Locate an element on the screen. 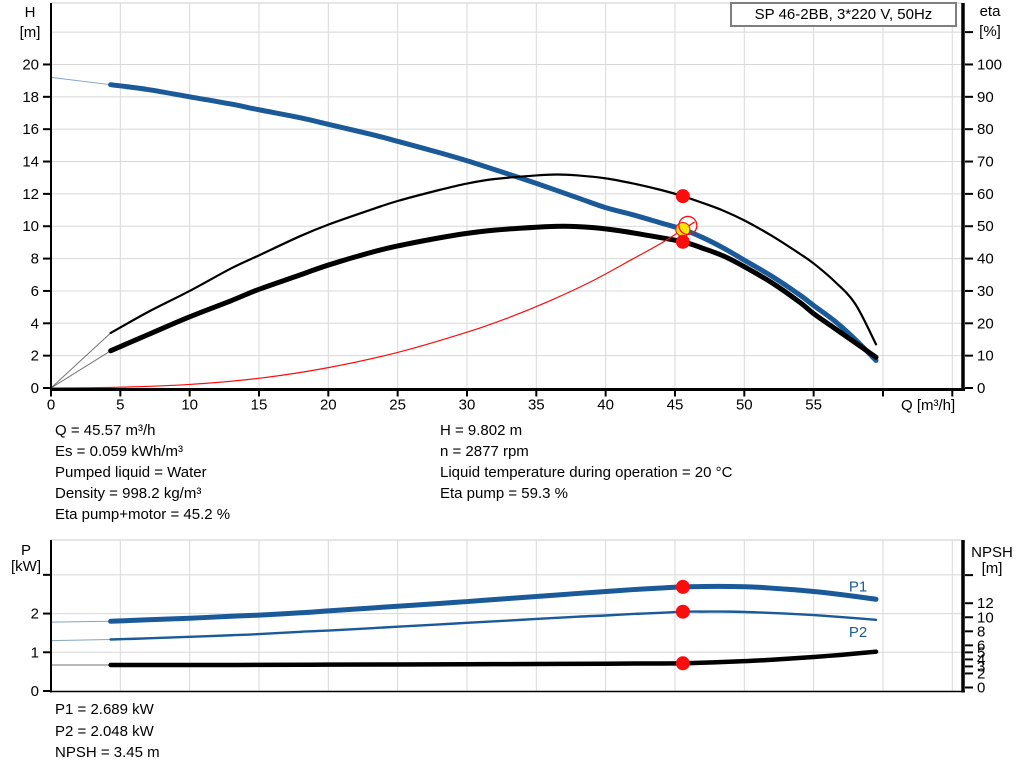  op-p1: P1 = 2.689 kW is located at coordinates (104, 709).